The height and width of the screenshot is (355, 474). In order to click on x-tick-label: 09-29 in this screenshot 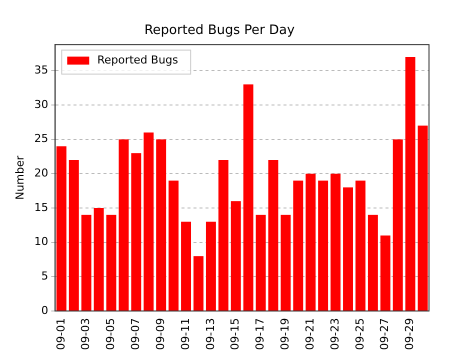, I will do `click(409, 334)`.